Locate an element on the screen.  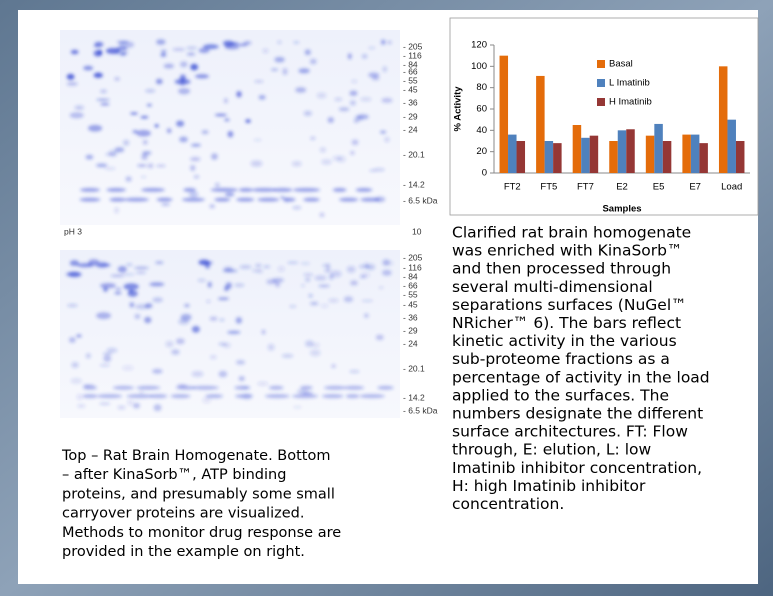
body-line: separations surfaces (NuGel™ is located at coordinates (569, 305).